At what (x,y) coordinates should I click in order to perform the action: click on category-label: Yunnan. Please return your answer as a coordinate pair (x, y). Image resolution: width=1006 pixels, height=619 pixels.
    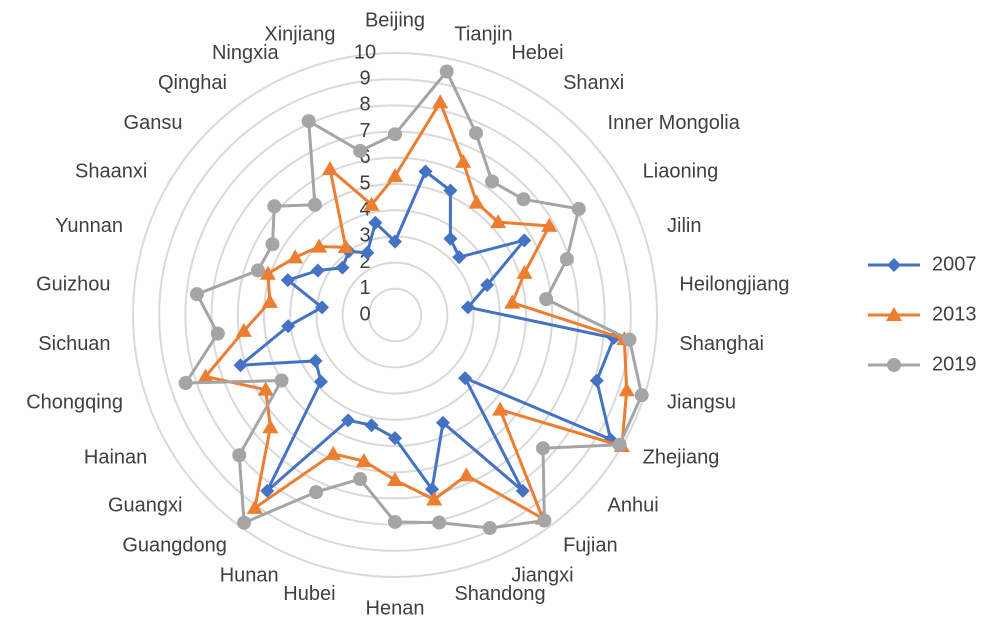
    Looking at the image, I should click on (89, 226).